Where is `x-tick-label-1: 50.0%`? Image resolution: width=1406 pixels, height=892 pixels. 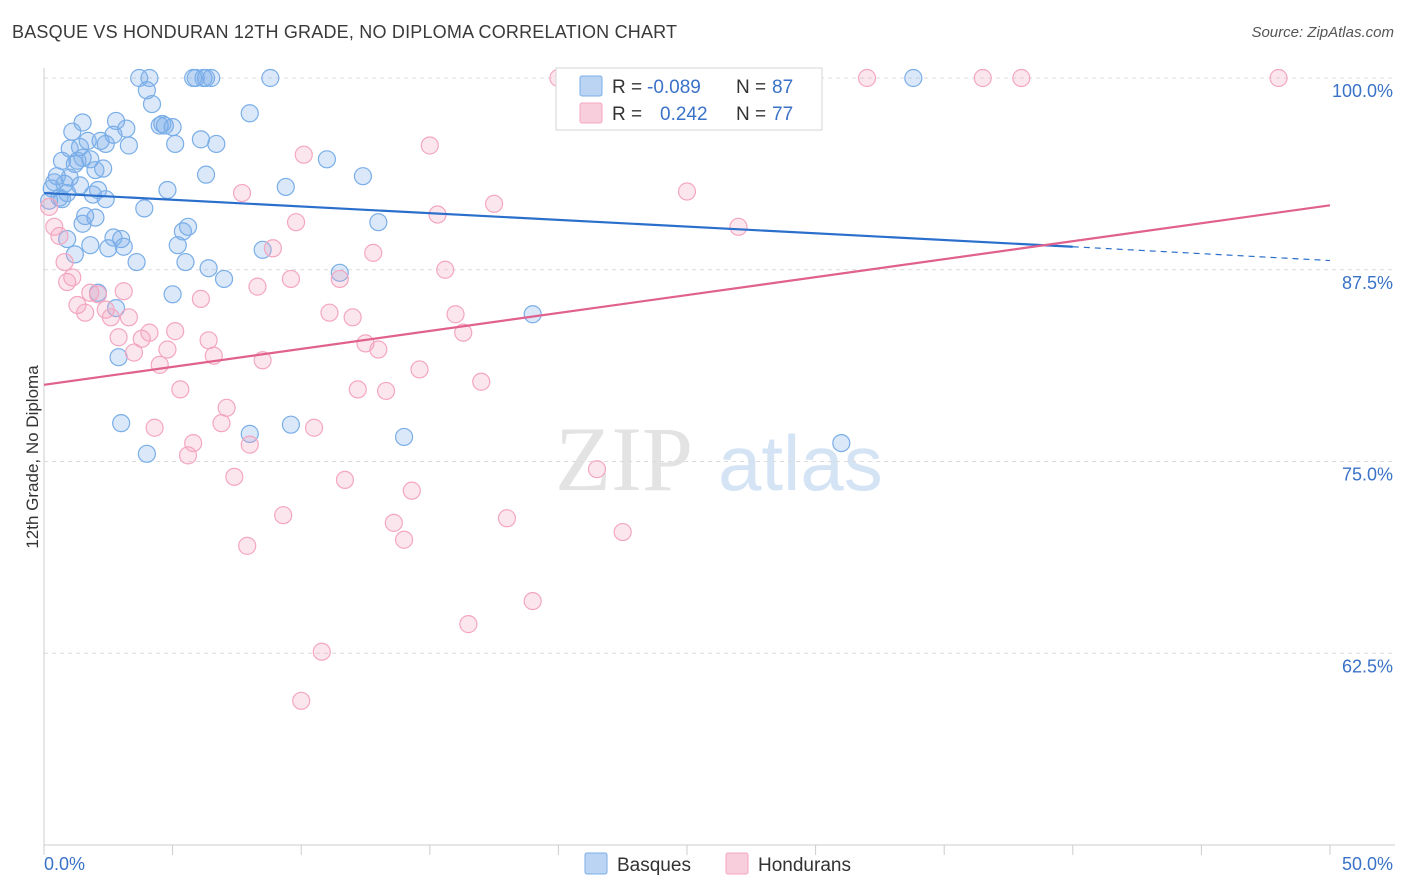 x-tick-label-1: 50.0% is located at coordinates (1367, 864).